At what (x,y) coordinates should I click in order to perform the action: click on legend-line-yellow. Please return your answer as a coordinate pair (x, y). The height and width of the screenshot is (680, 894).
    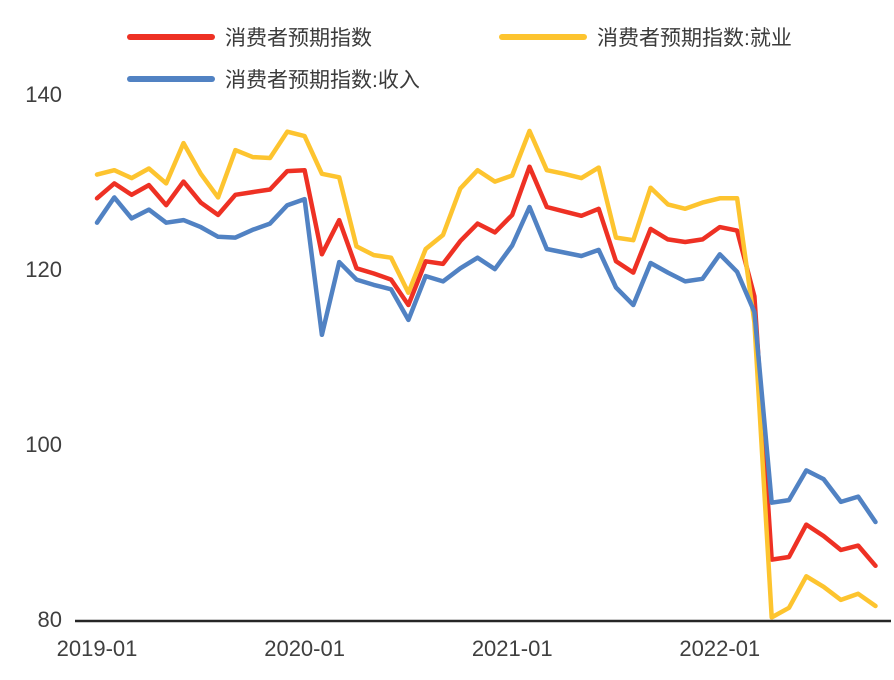
    Looking at the image, I should click on (543, 37).